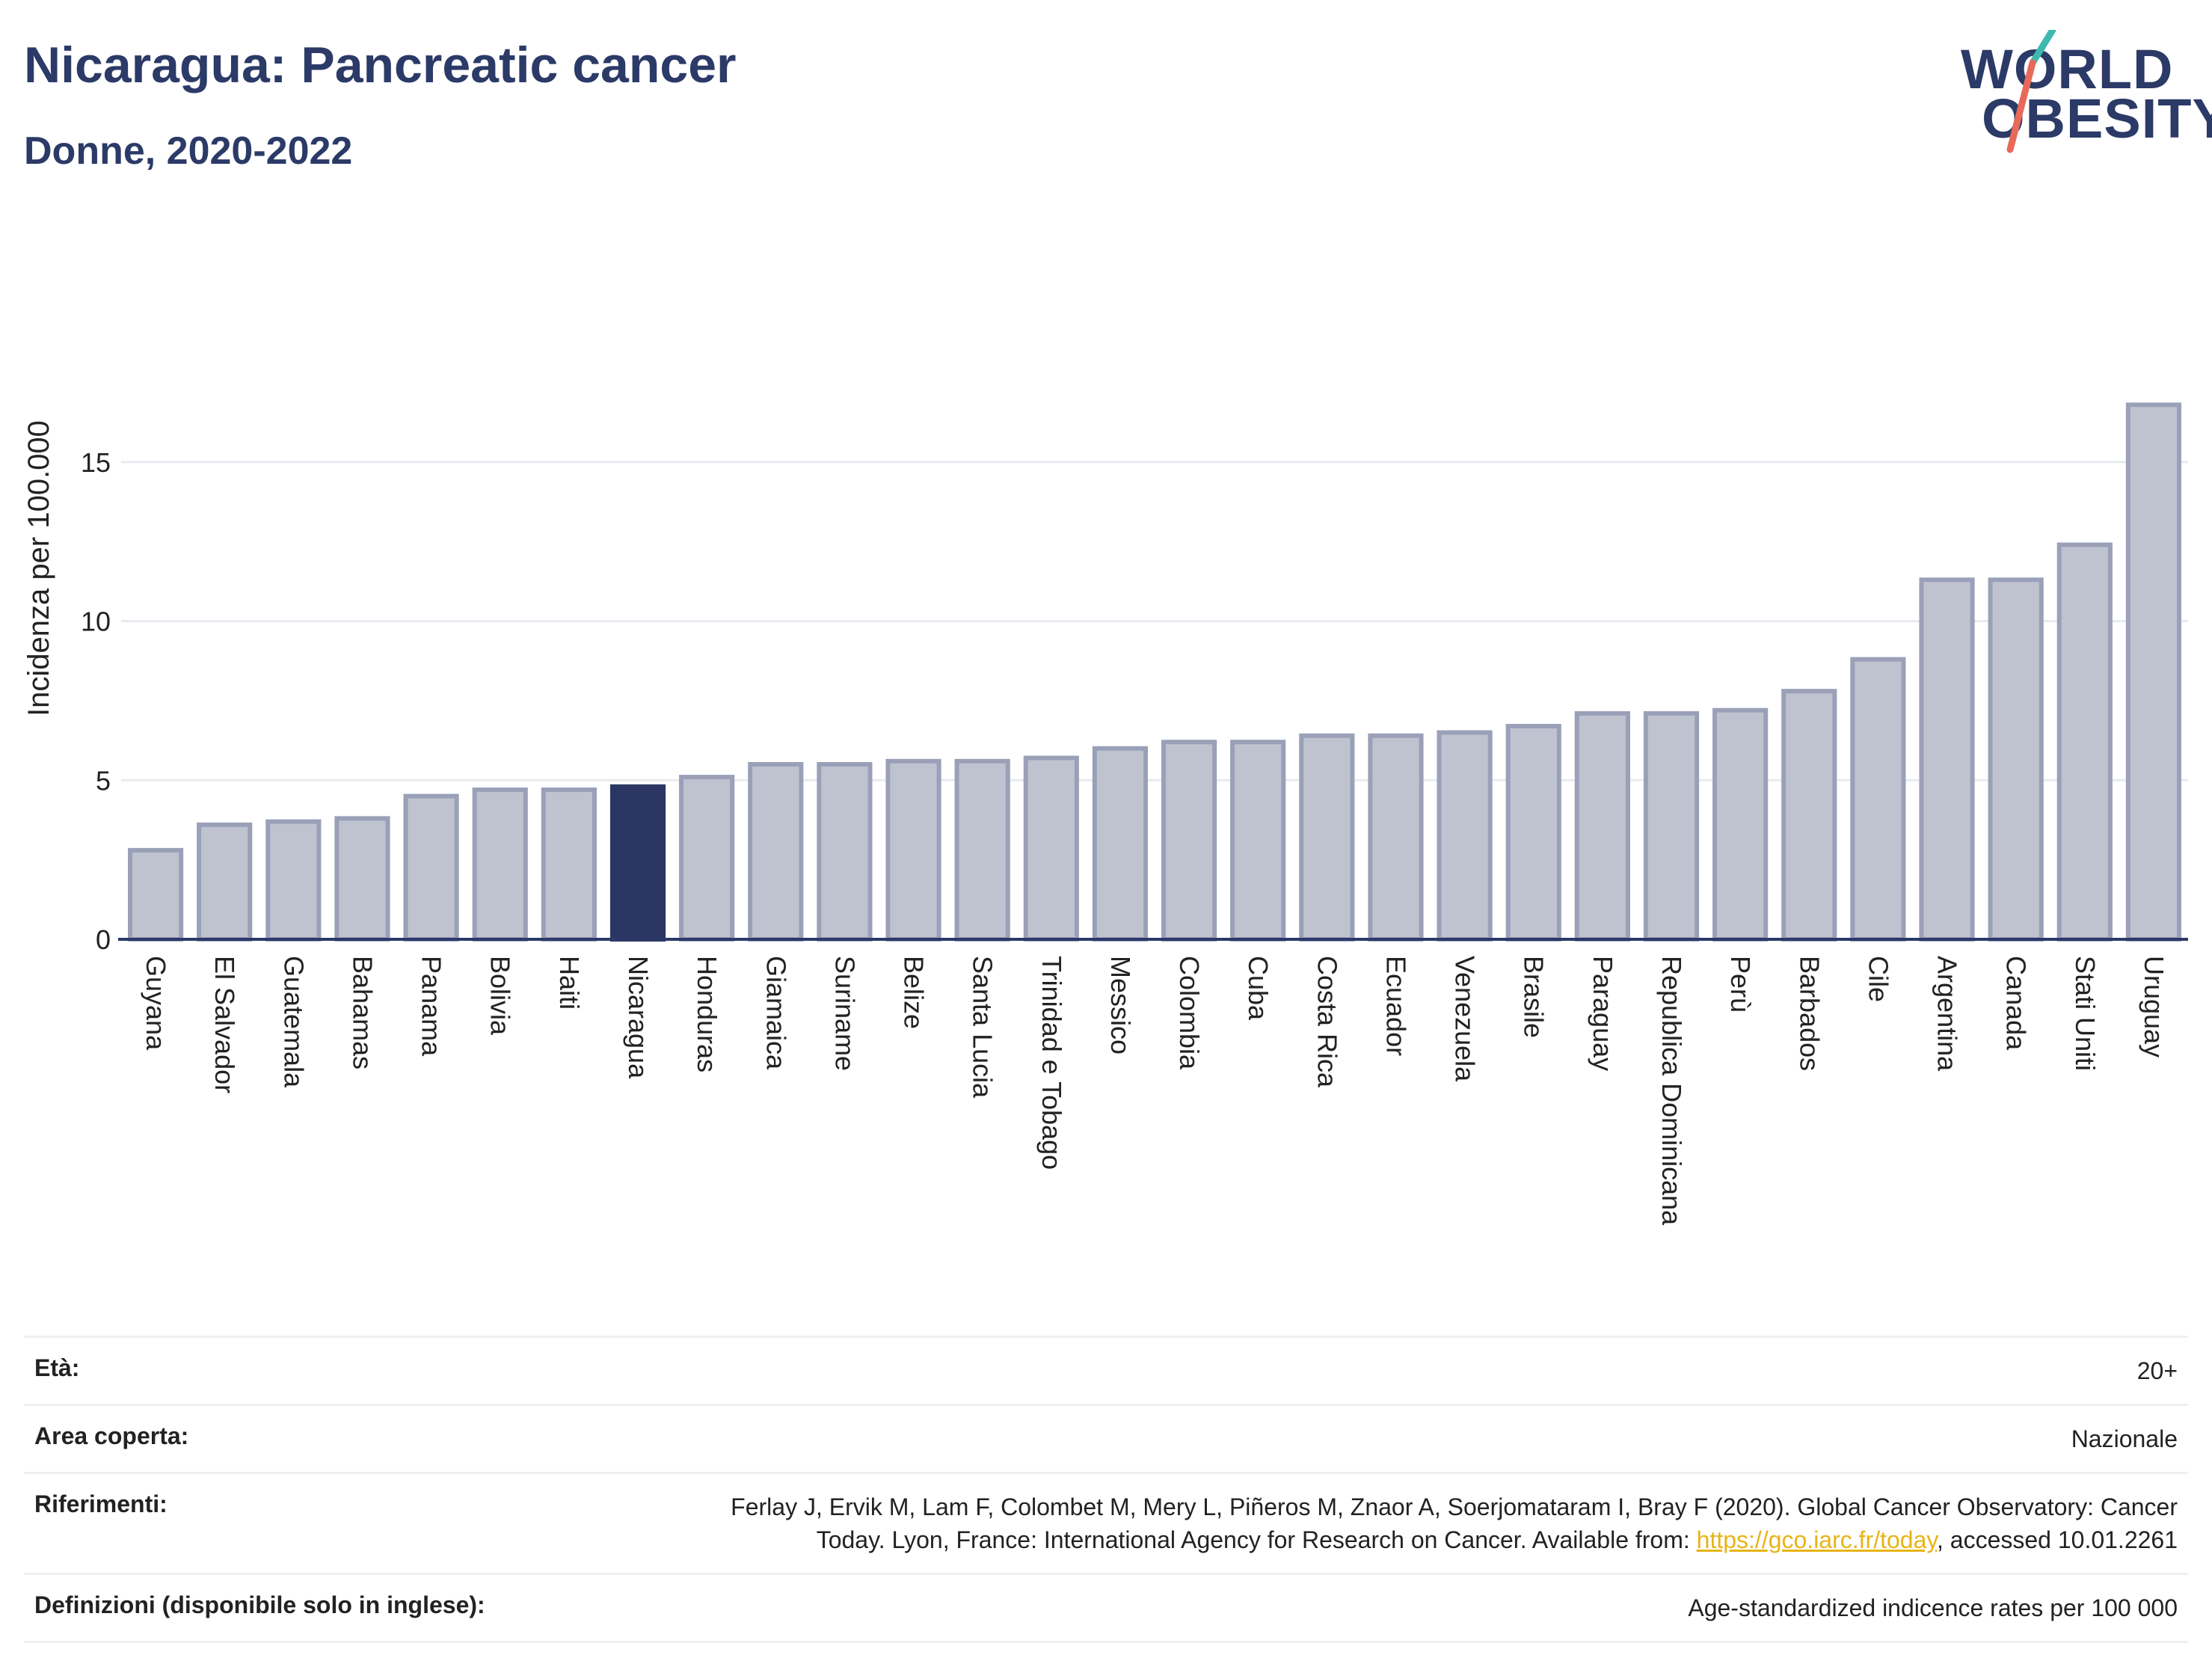  What do you see at coordinates (982, 850) in the screenshot?
I see `bar-santa-lucia` at bounding box center [982, 850].